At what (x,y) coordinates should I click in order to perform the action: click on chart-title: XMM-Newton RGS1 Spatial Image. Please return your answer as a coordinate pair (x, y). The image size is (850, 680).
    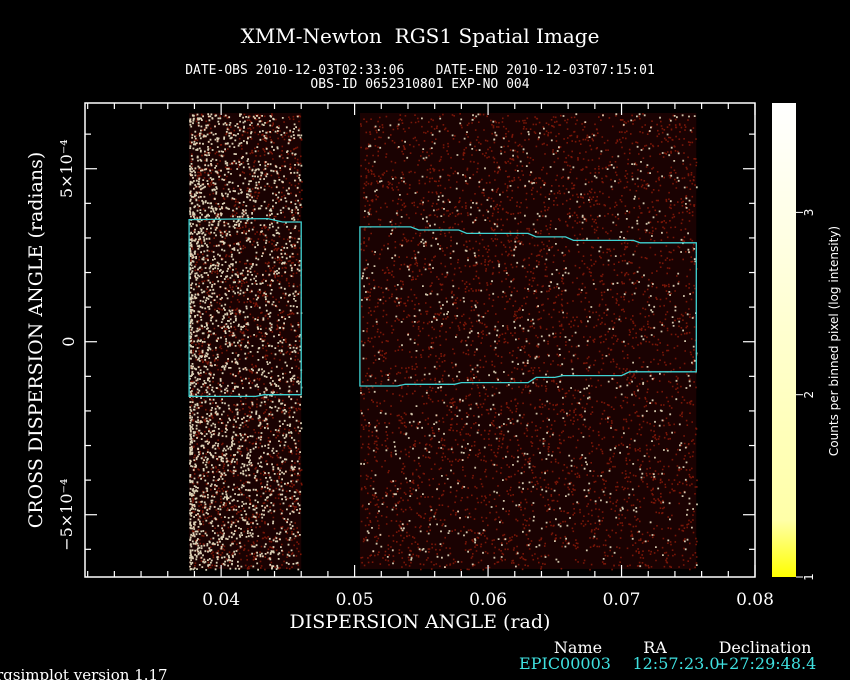
    Looking at the image, I should click on (420, 36).